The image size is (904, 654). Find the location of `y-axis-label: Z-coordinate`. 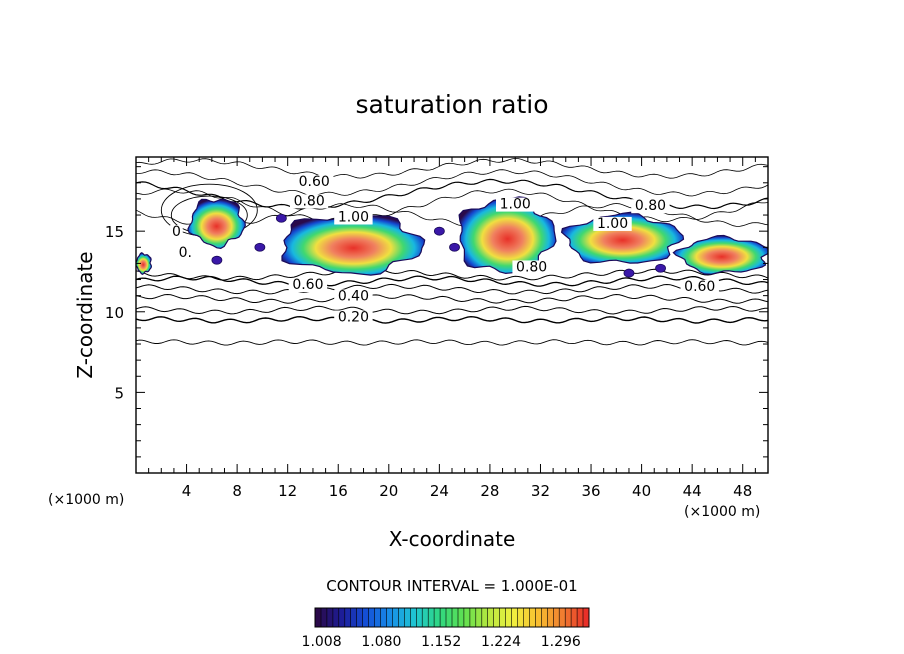

y-axis-label: Z-coordinate is located at coordinates (85, 314).